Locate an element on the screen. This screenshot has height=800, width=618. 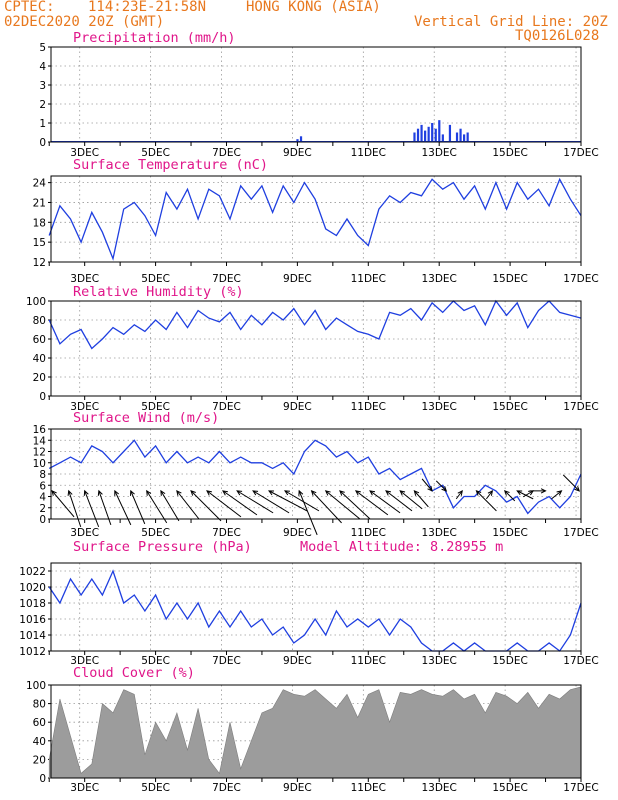
panel-title: Surface Pressure (hPa) is located at coordinates (162, 547).